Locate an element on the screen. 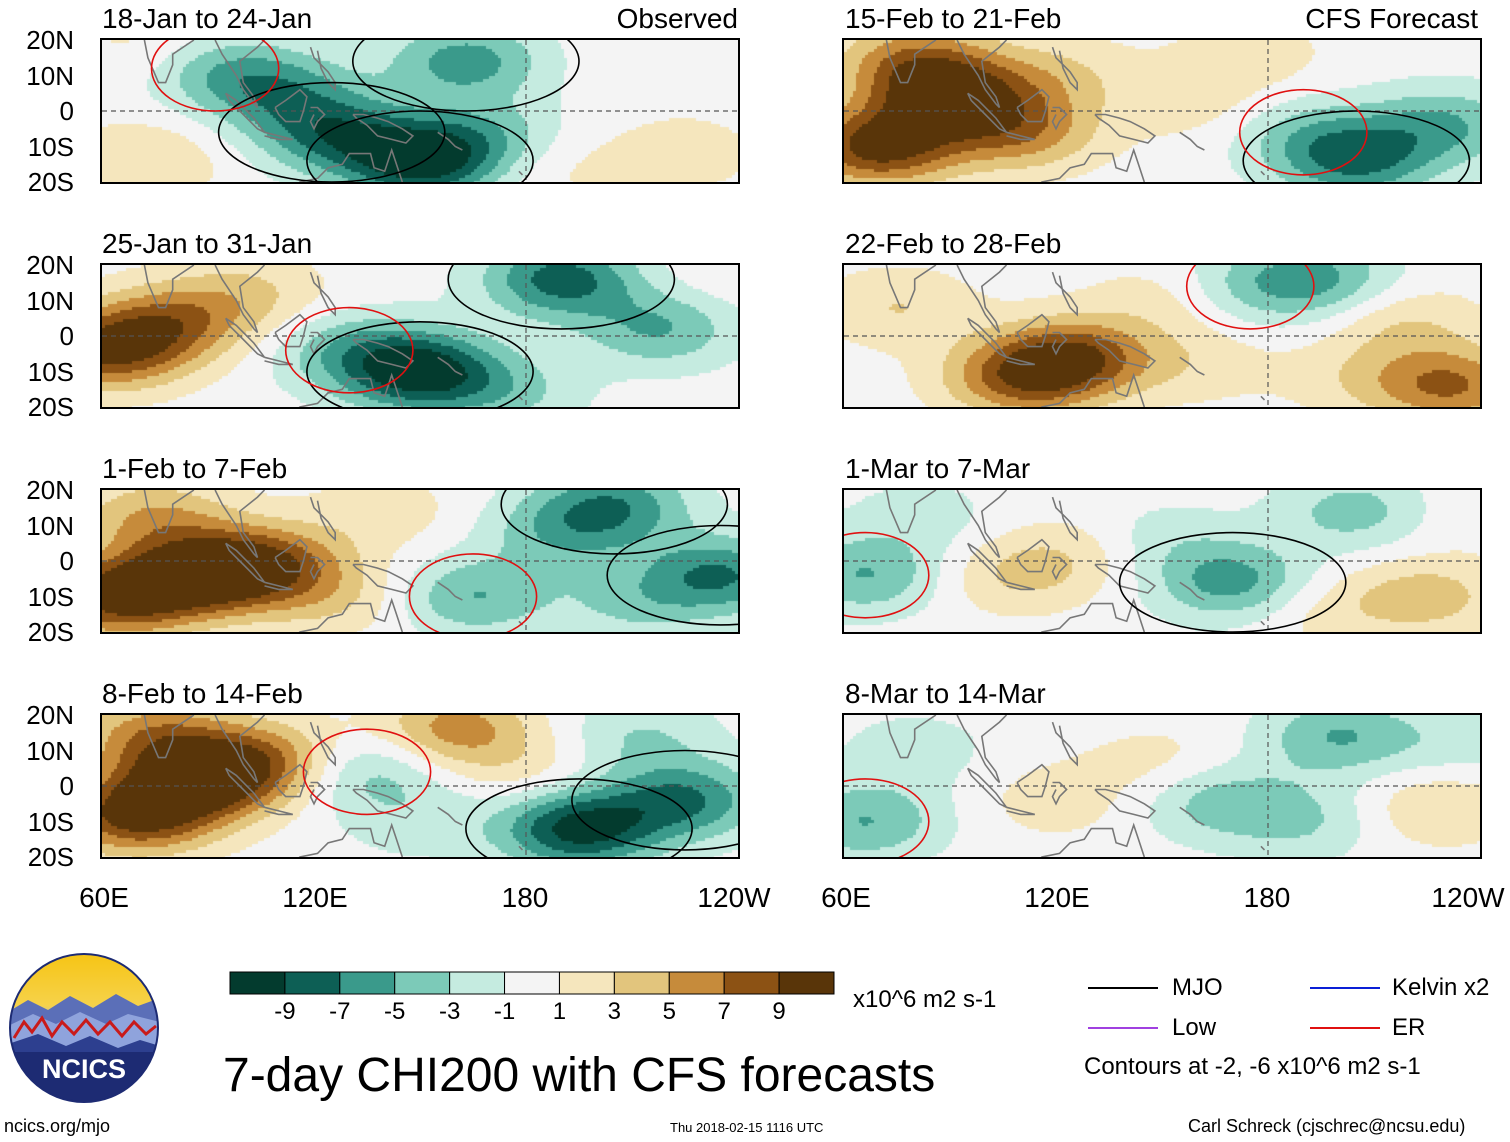 This screenshot has height=1142, width=1510. overlay-p6 is located at coordinates (1162, 561).